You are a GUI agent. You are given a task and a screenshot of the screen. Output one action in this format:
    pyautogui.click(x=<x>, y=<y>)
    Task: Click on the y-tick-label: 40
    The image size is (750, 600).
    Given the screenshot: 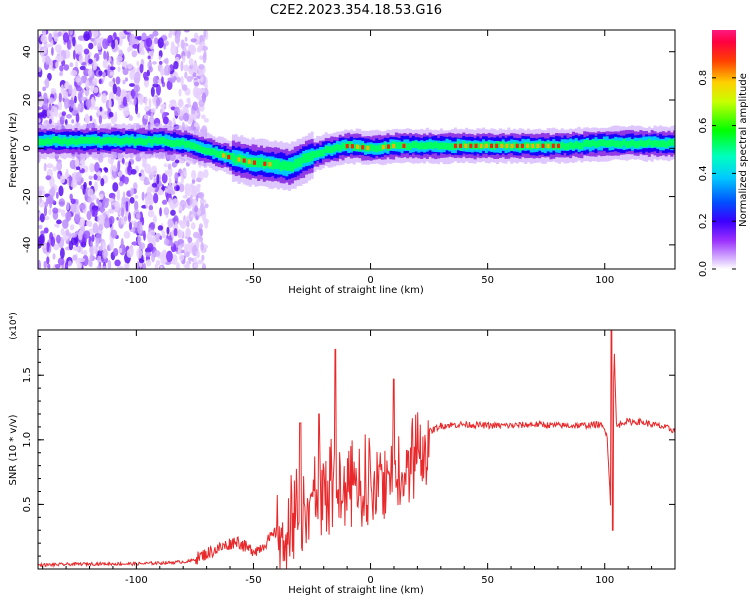 What is the action you would take?
    pyautogui.click(x=27, y=51)
    